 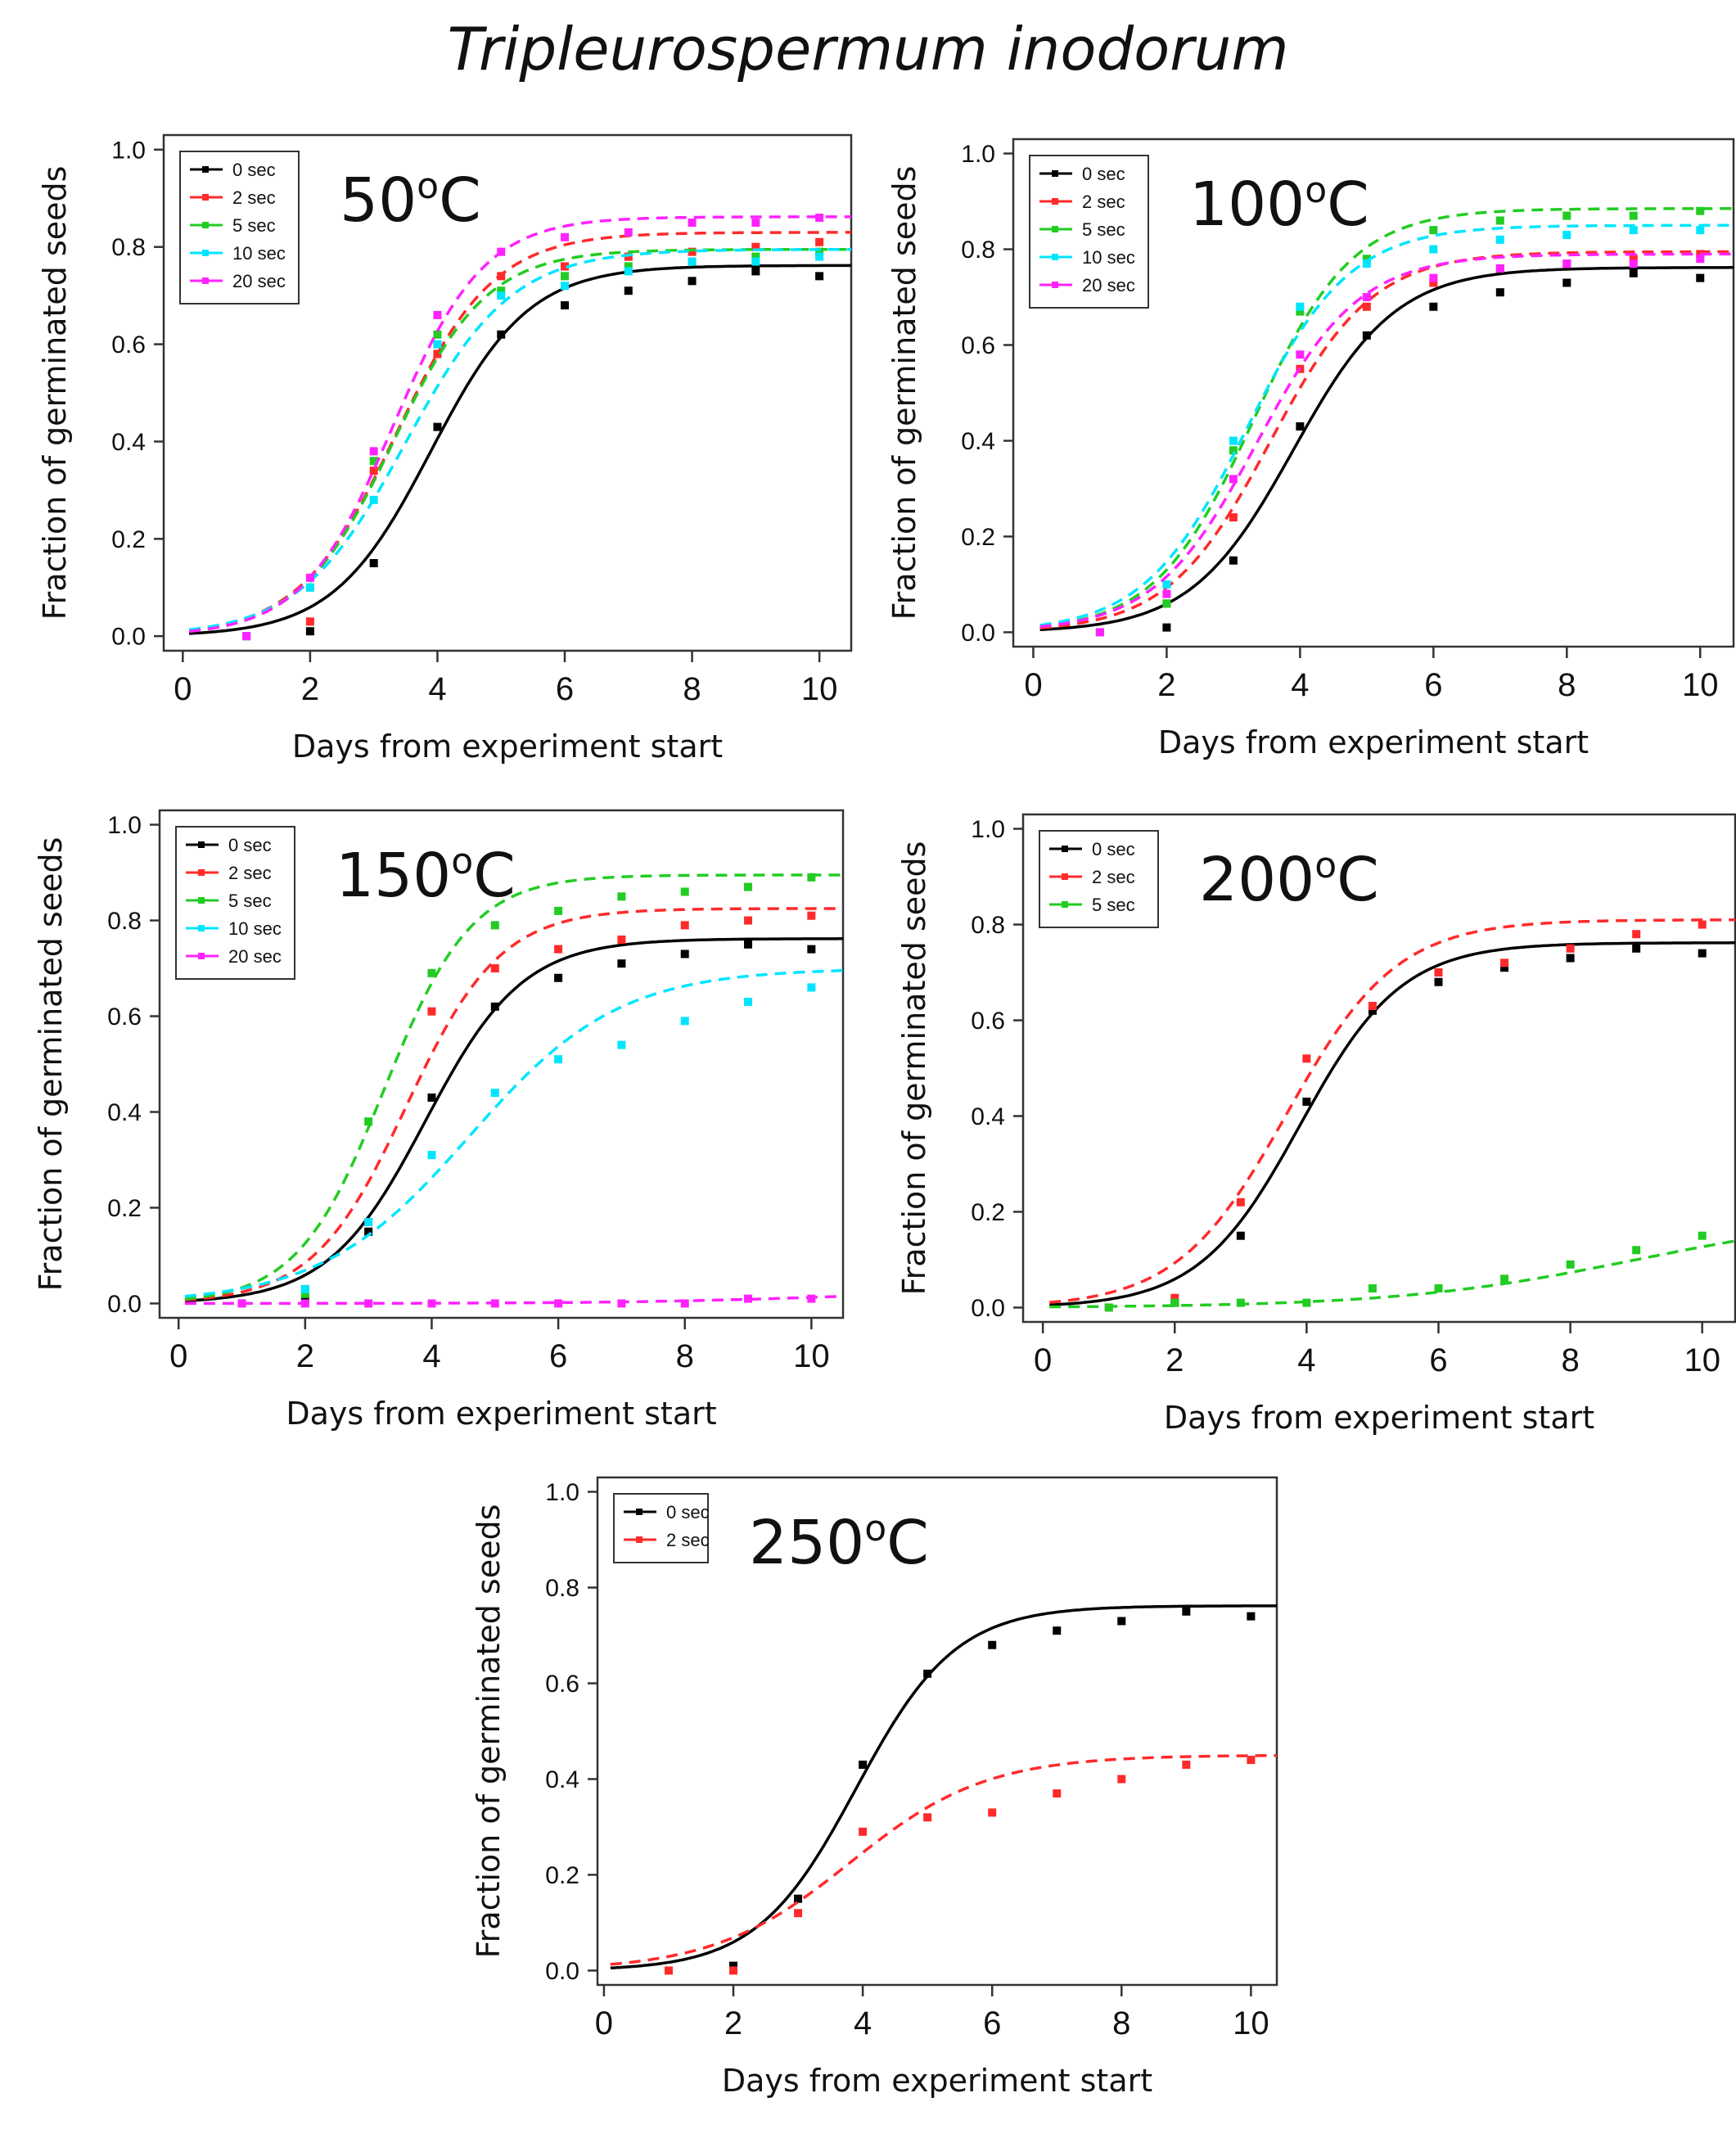 I want to click on legend: 0 sec 2 sec, so click(x=661, y=1528).